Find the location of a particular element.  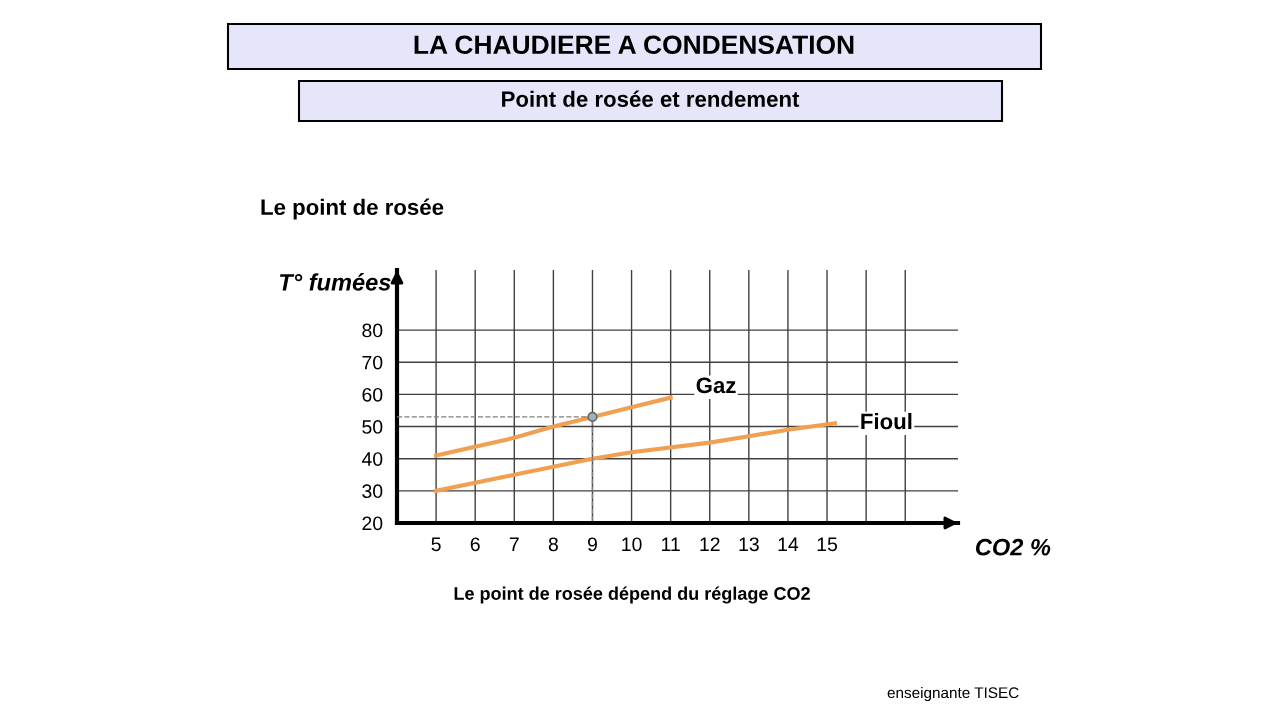

x-tick-label: 6 is located at coordinates (475, 544).